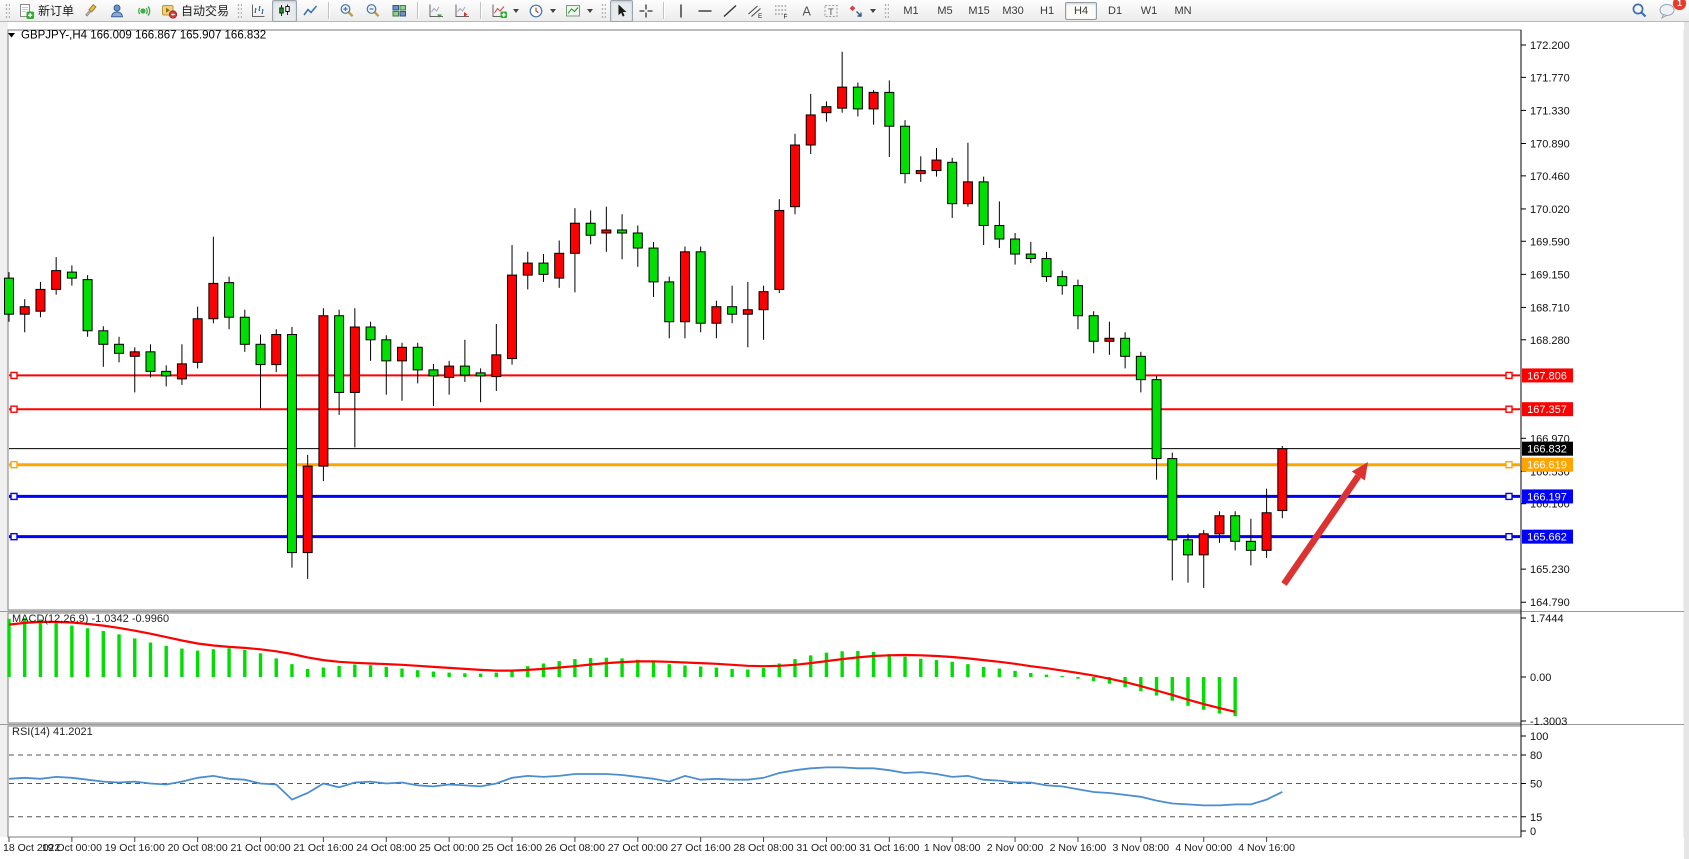 Image resolution: width=1689 pixels, height=859 pixels. Describe the element at coordinates (56, 11) in the screenshot. I see `new-order-label: 新订单` at that location.